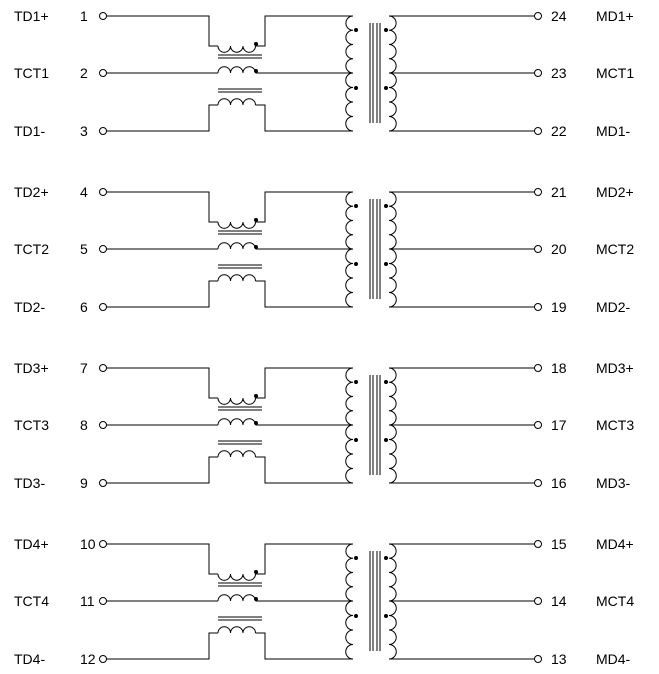 Image resolution: width=659 pixels, height=674 pixels. Describe the element at coordinates (559, 73) in the screenshot. I see `pin-number-23: 23` at that location.